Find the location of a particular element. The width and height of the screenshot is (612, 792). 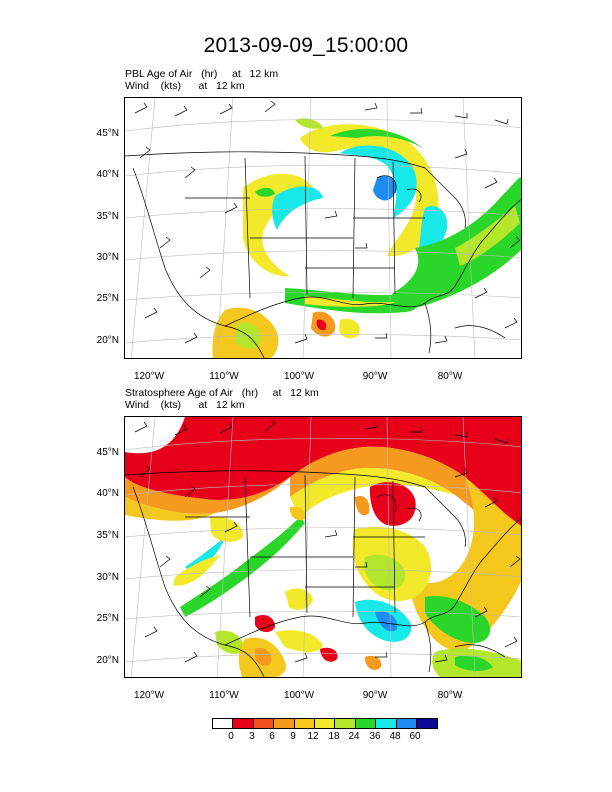

p2-lon-100: 100°W is located at coordinates (299, 695).